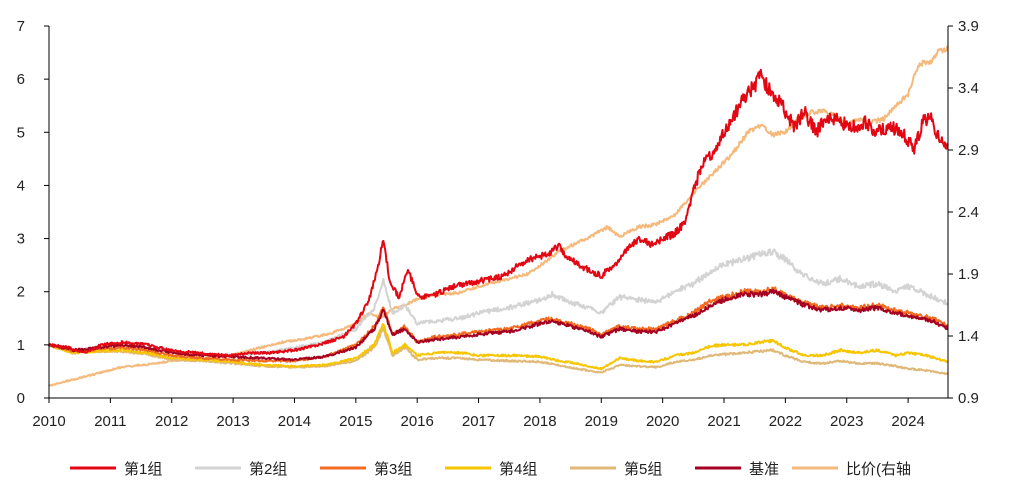  I want to click on x-tick-label: 2019, so click(601, 421).